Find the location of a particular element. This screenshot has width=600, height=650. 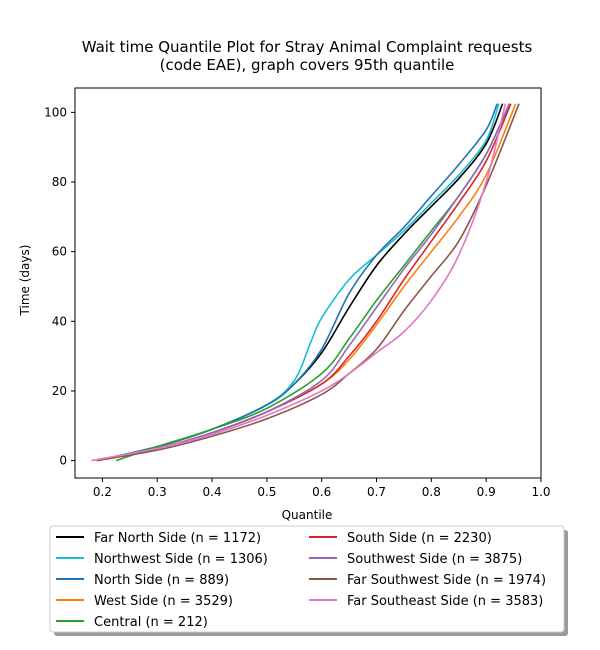

y-axis-label: Time (days) is located at coordinates (25, 281).